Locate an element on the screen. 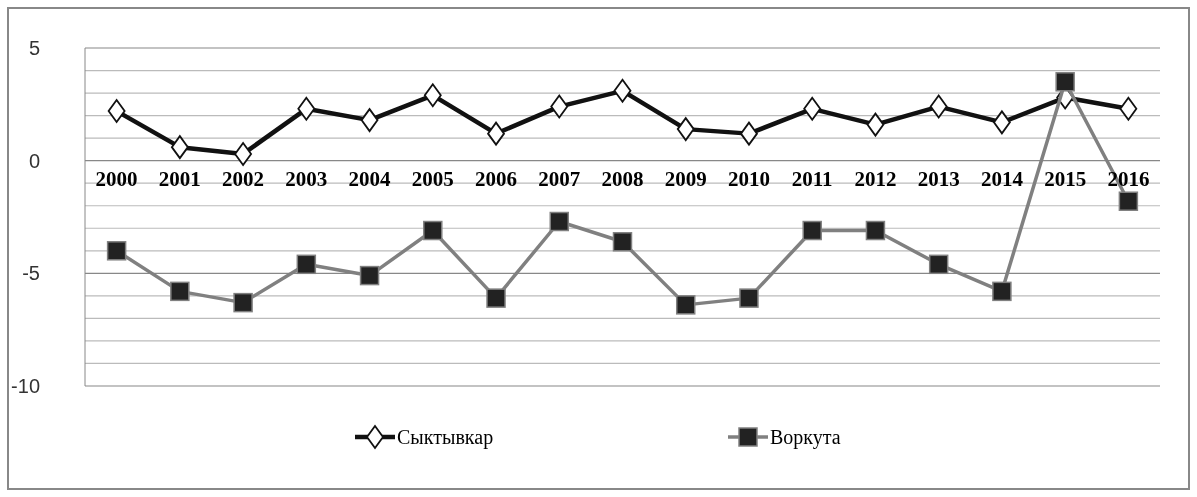  x-tick-label: 2016 is located at coordinates (1128, 178).